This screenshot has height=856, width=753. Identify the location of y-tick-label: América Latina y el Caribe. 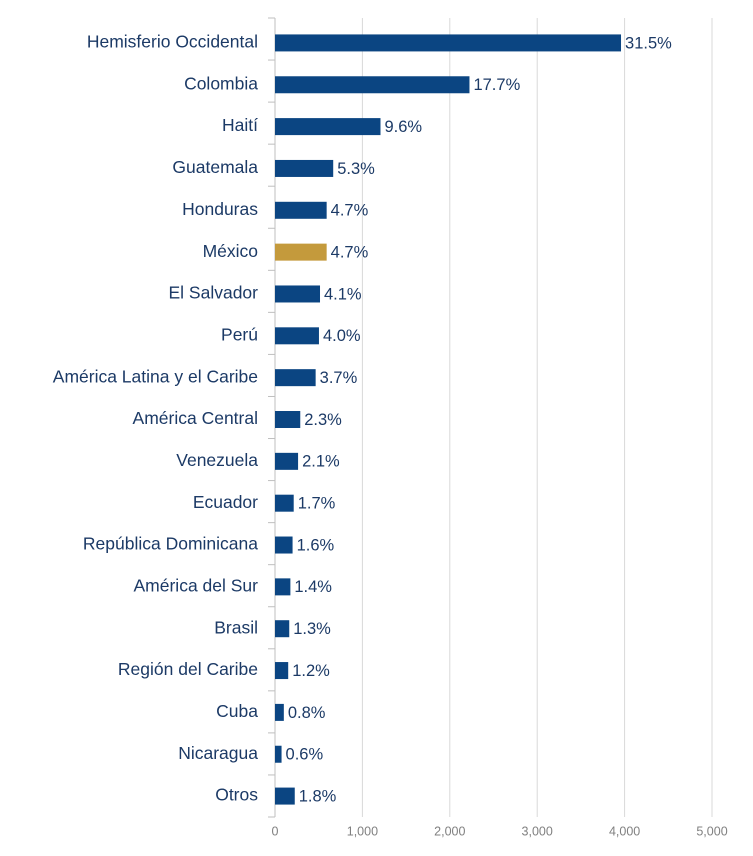
(155, 376).